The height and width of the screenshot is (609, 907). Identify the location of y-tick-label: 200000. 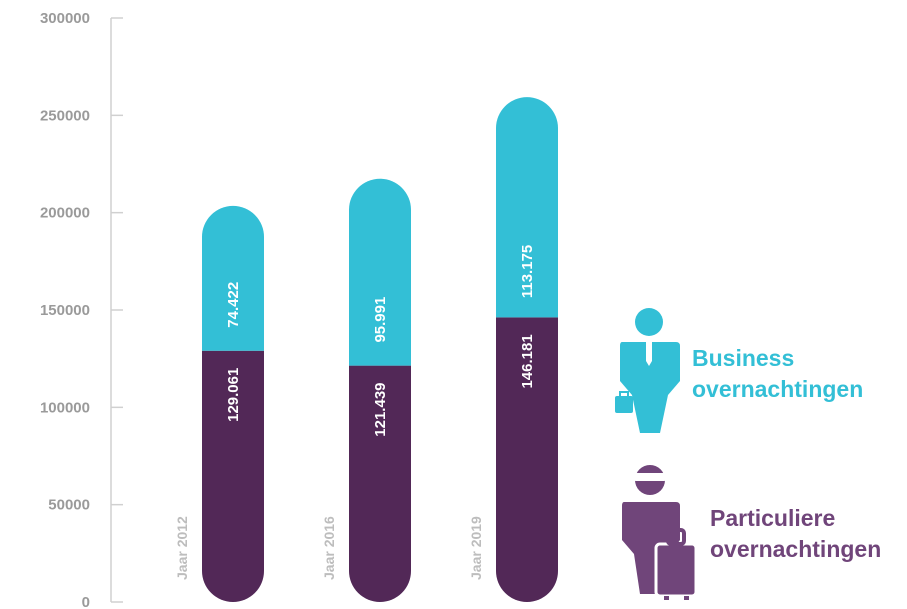
(65, 213).